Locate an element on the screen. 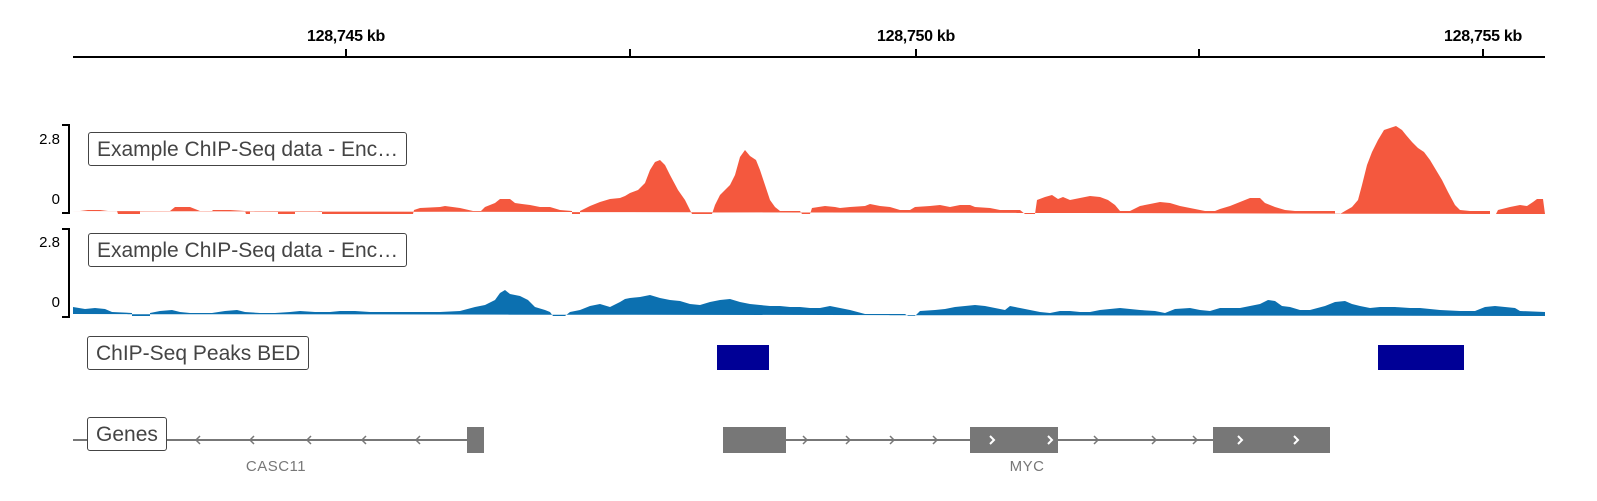 The width and height of the screenshot is (1597, 501). ruler-position-label: 128,750 kb is located at coordinates (916, 36).